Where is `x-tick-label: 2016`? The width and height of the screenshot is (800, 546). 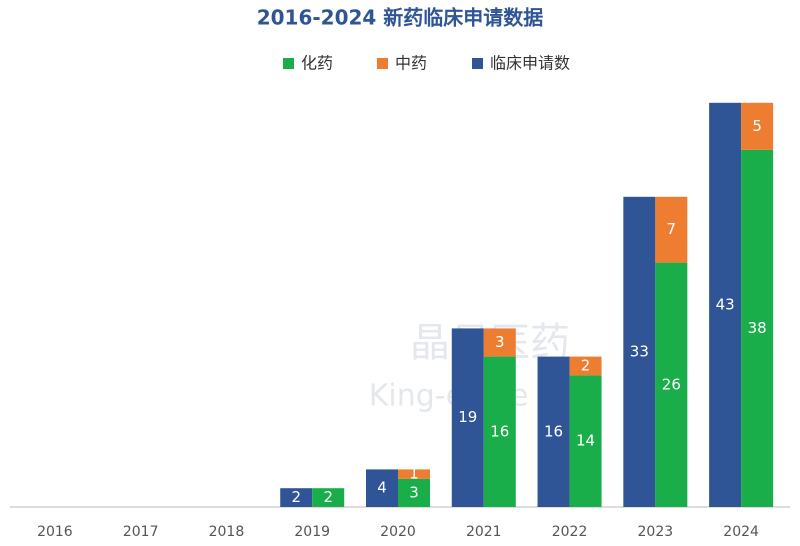 x-tick-label: 2016 is located at coordinates (55, 532).